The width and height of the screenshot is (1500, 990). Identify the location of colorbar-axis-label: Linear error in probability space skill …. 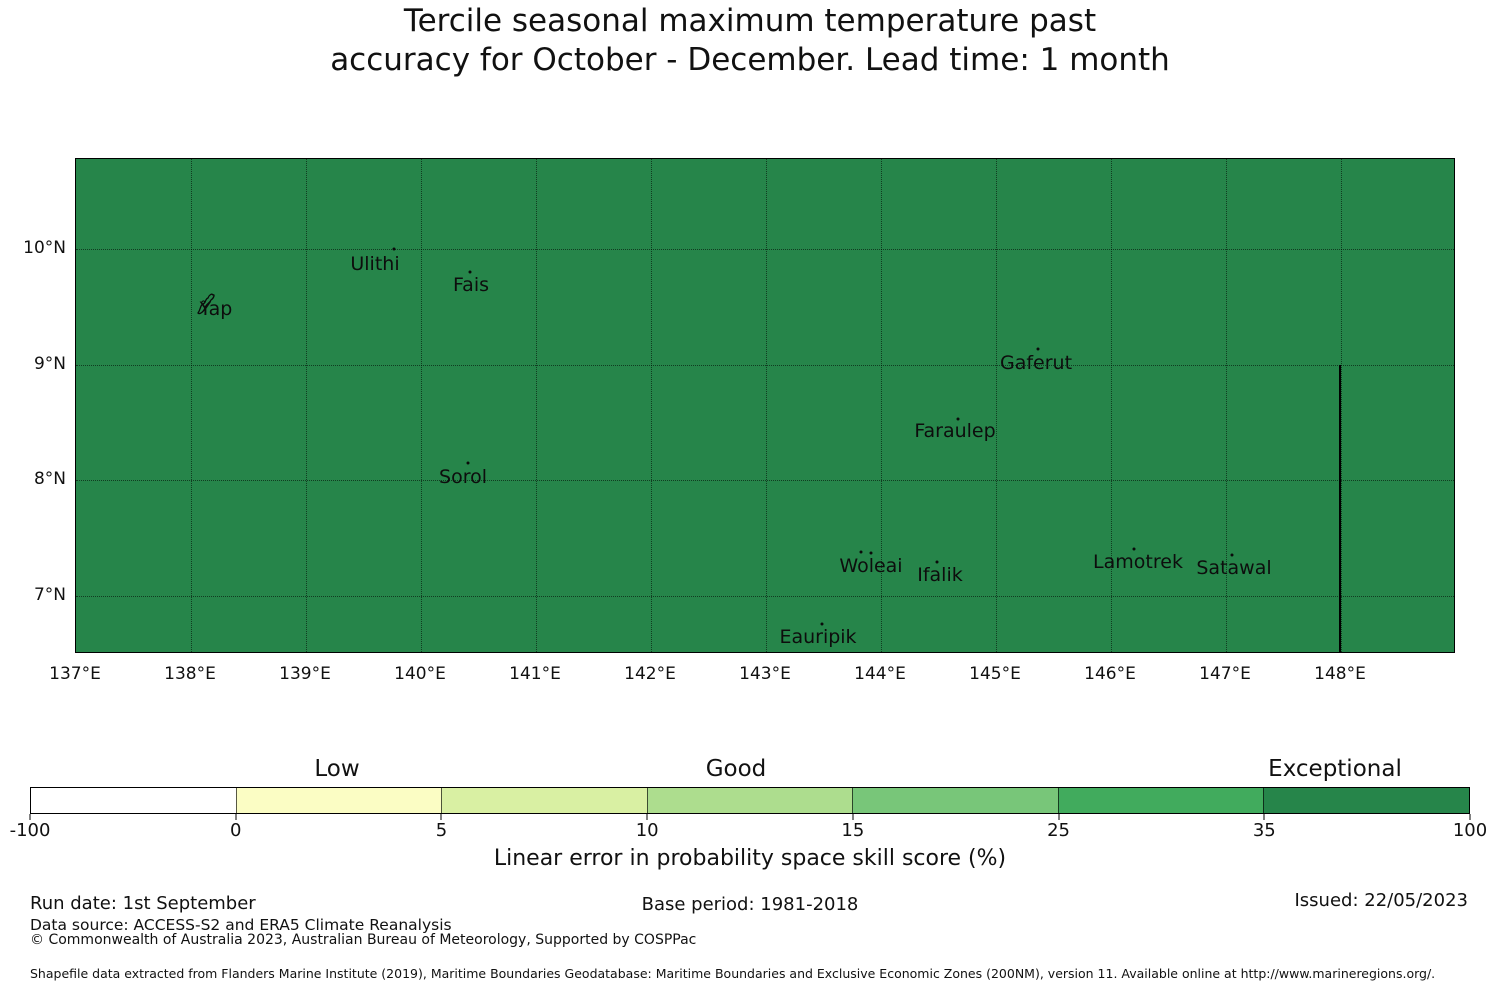
(750, 858).